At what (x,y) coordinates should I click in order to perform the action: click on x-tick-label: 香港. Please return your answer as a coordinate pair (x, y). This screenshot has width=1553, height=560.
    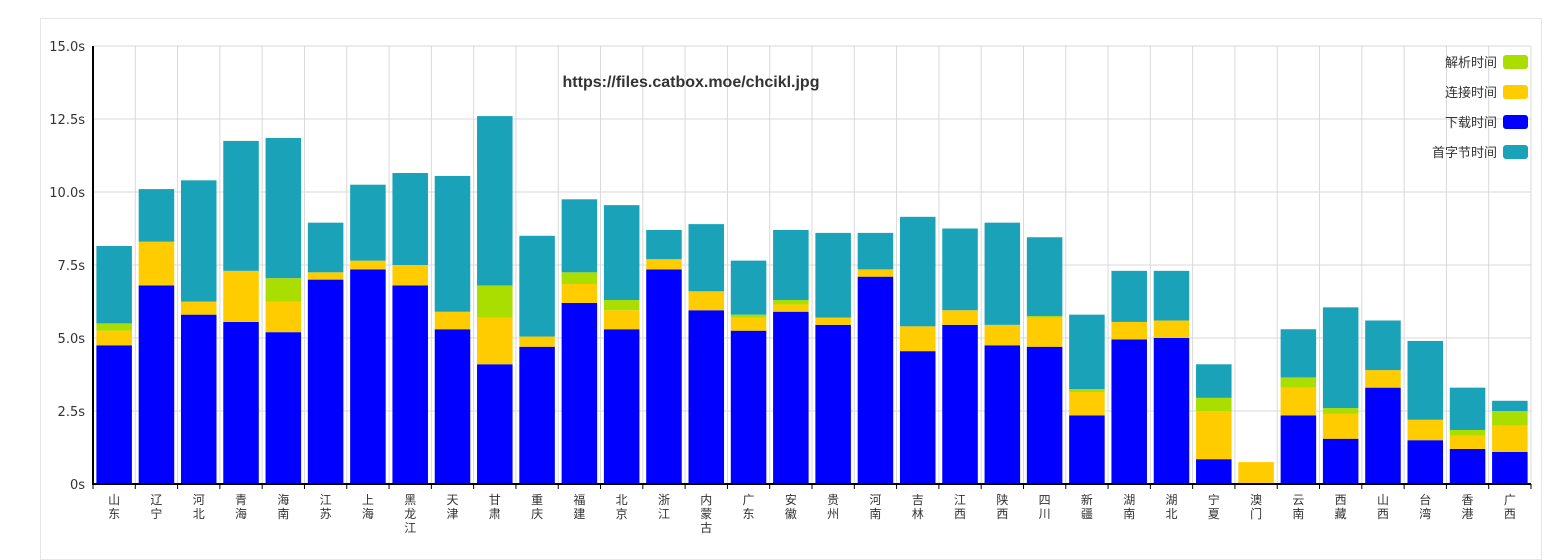
    Looking at the image, I should click on (1468, 507).